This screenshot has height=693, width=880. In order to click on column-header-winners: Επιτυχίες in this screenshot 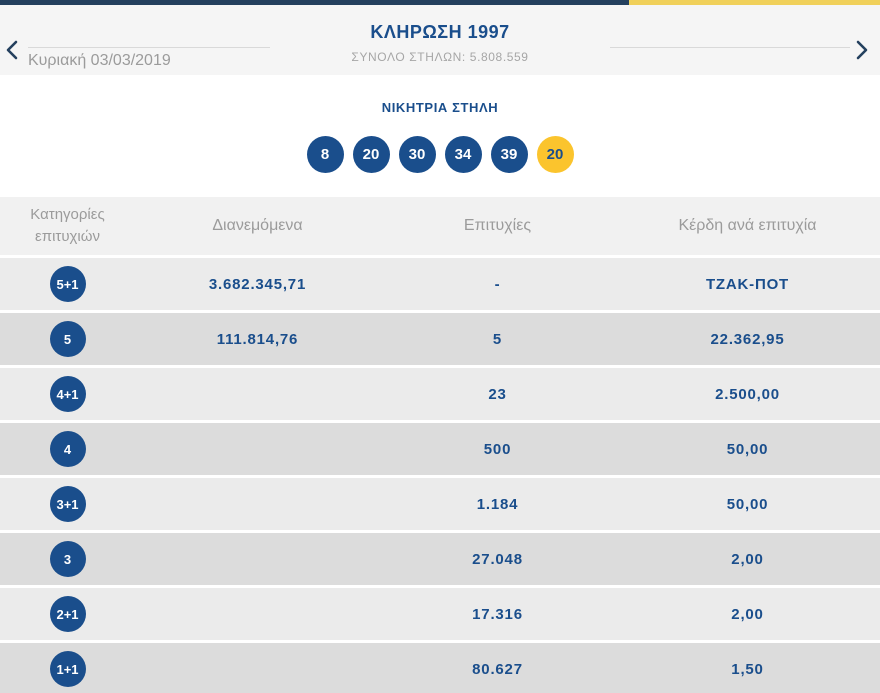, I will do `click(497, 225)`.